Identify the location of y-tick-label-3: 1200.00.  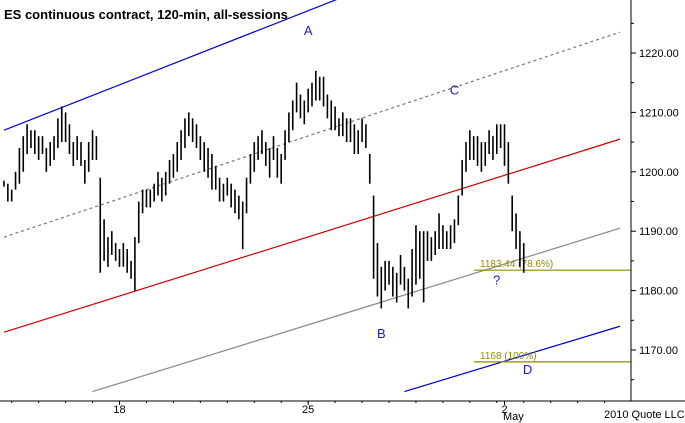
(659, 173).